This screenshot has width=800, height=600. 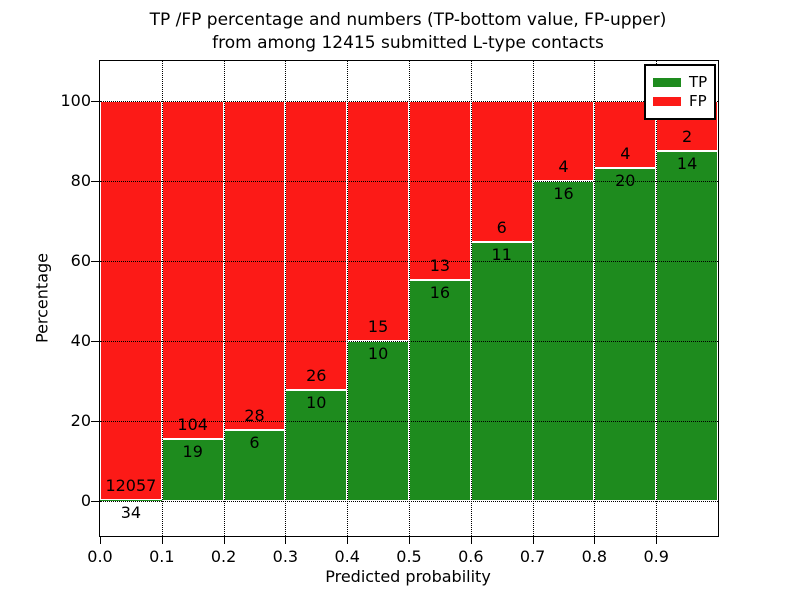 I want to click on x-tick-label: 0.8, so click(x=594, y=556).